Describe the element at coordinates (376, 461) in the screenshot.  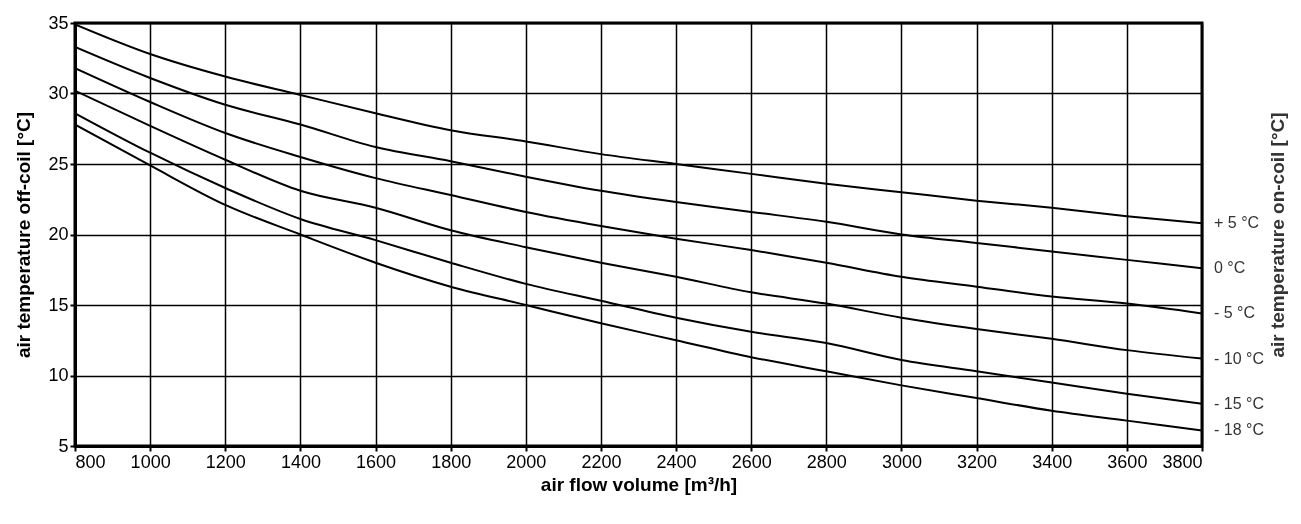
I see `x-tick-label: 1600` at that location.